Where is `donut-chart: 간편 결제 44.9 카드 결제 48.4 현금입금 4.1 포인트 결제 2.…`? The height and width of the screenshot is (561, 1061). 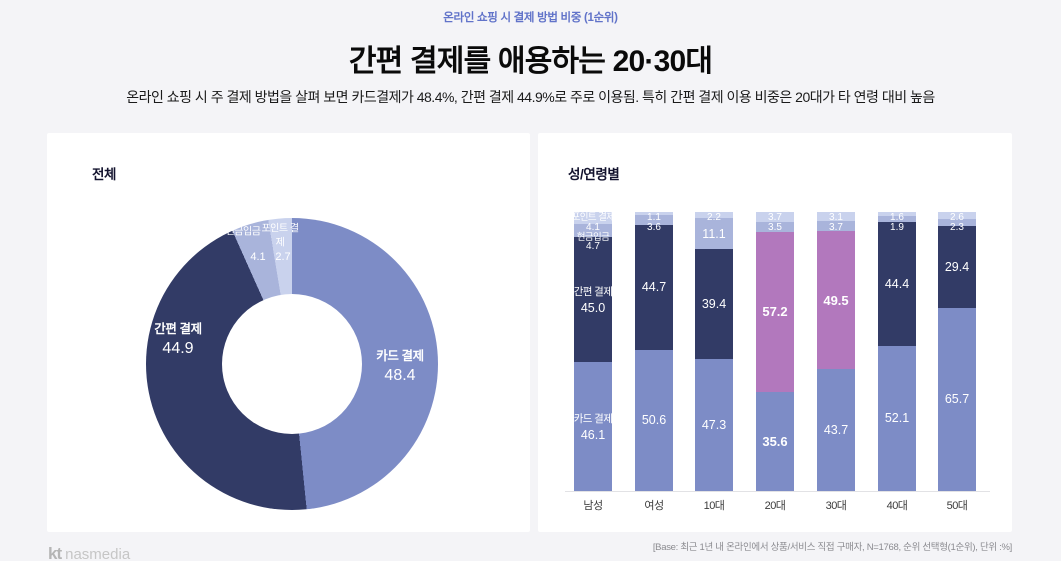 donut-chart: 간편 결제 44.9 카드 결제 48.4 현금입금 4.1 포인트 결제 2.… is located at coordinates (292, 364).